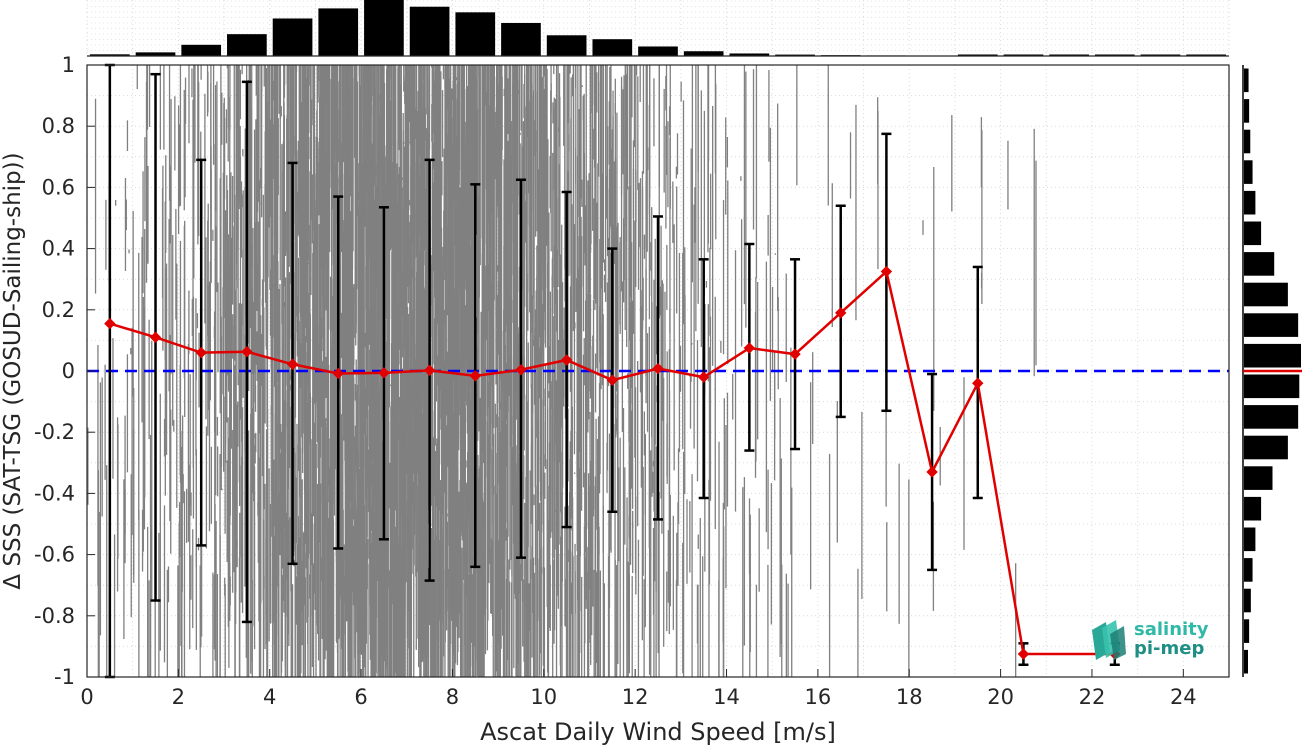  Describe the element at coordinates (1000, 697) in the screenshot. I see `x-tick-label: 20` at that location.